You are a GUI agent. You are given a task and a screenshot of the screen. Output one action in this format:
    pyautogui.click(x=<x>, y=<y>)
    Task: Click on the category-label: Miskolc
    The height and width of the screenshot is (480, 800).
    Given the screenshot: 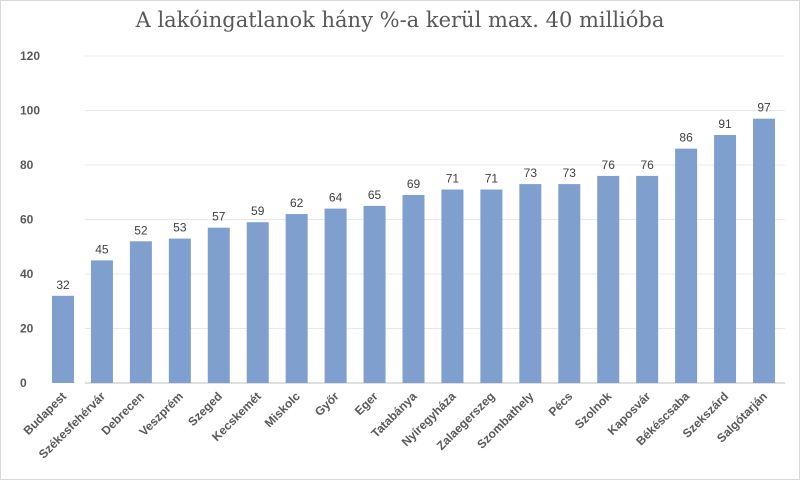 What is the action you would take?
    pyautogui.click(x=282, y=409)
    